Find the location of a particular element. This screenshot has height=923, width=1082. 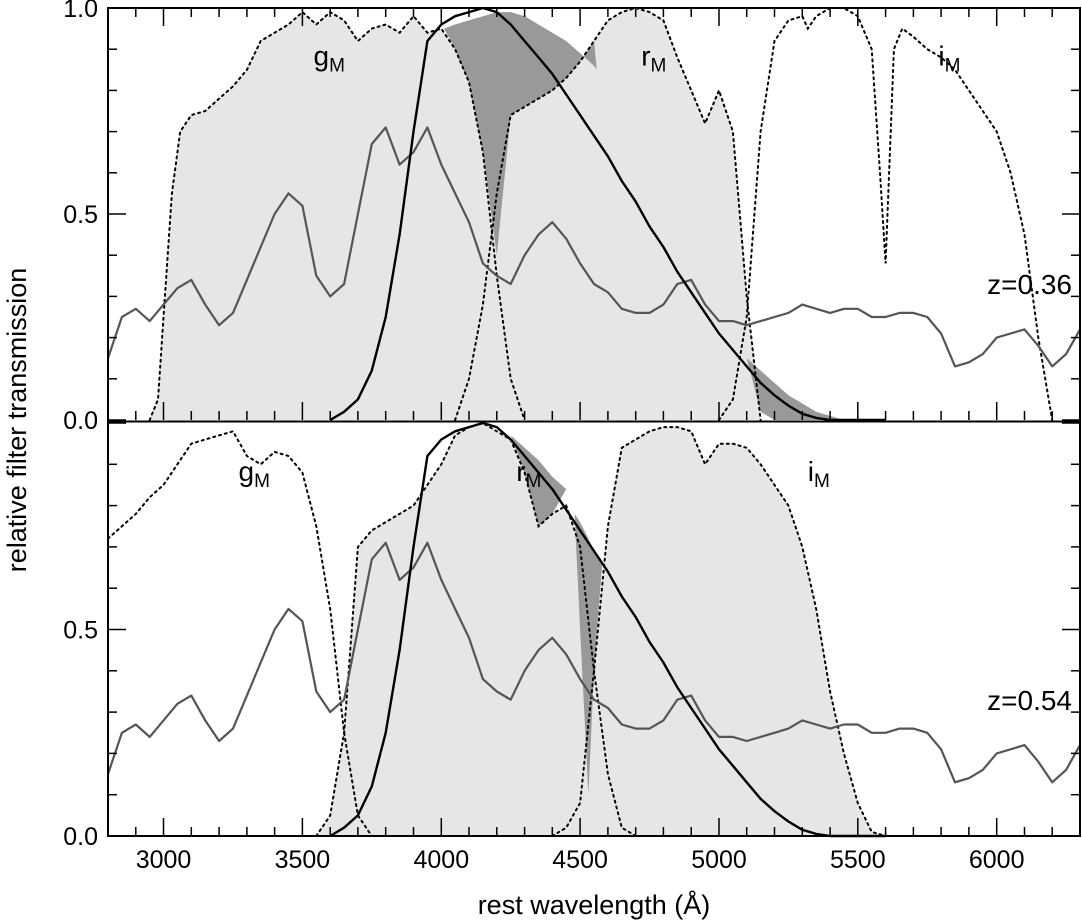

filter-curve-gM is located at coordinates (240, 633).